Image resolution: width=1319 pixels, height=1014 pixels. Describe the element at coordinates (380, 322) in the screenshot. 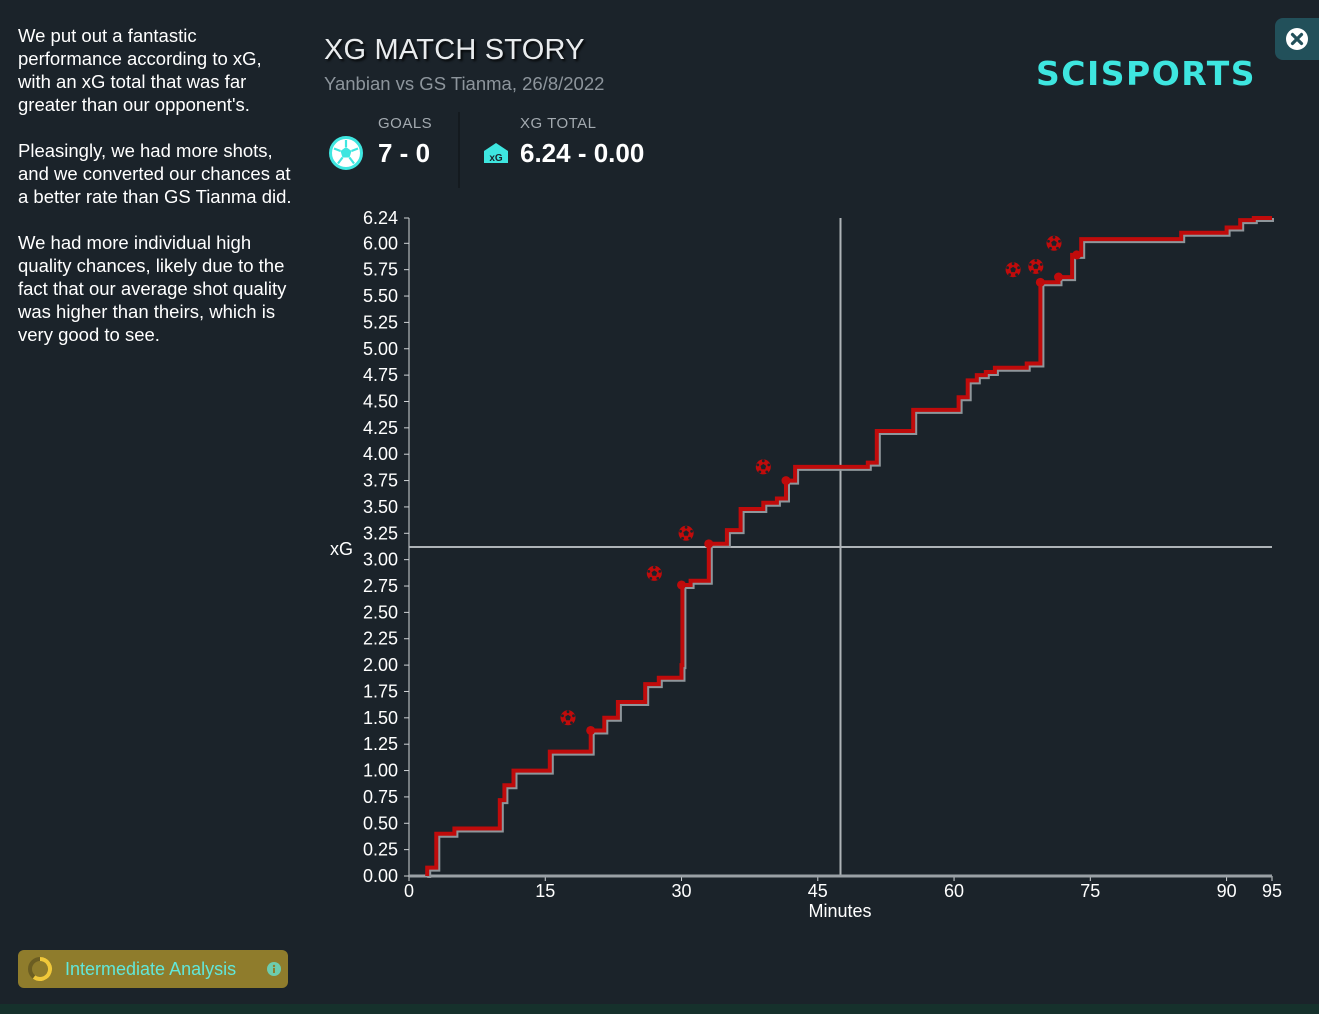

I see `y-tick-label: 5.25` at that location.